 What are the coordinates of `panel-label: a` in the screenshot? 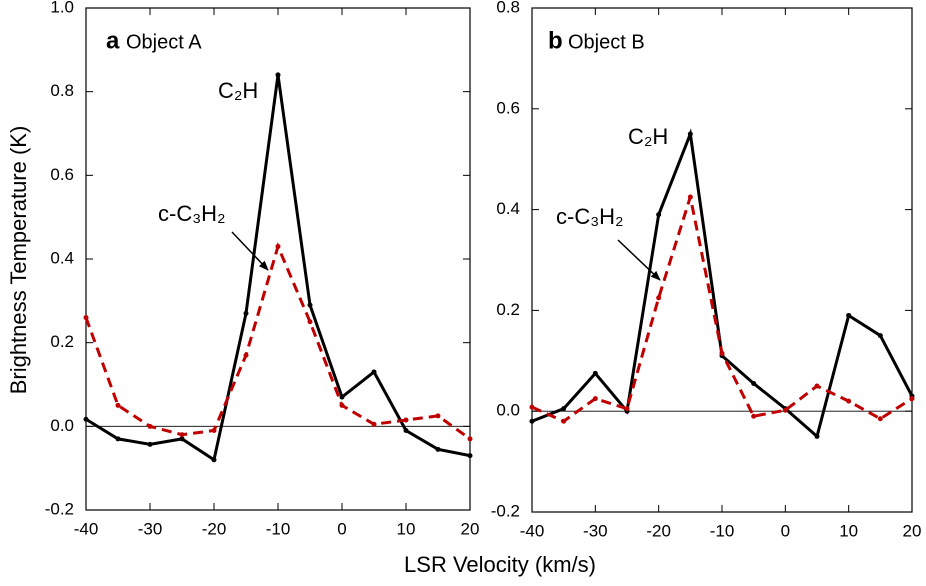 It's located at (113, 40).